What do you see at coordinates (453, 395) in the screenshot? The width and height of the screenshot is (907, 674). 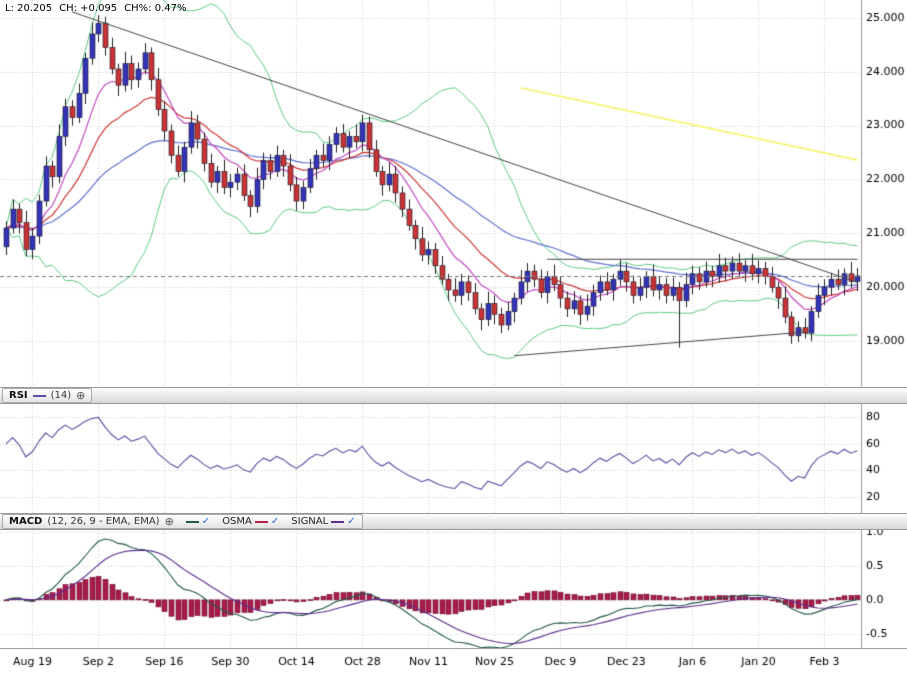 I see `rsi-header: RSI (14) ⊕` at bounding box center [453, 395].